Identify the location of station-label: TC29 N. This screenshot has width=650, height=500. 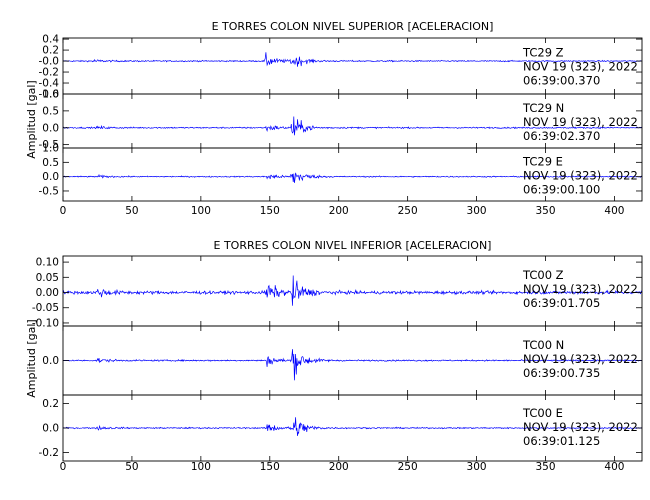
(543, 108).